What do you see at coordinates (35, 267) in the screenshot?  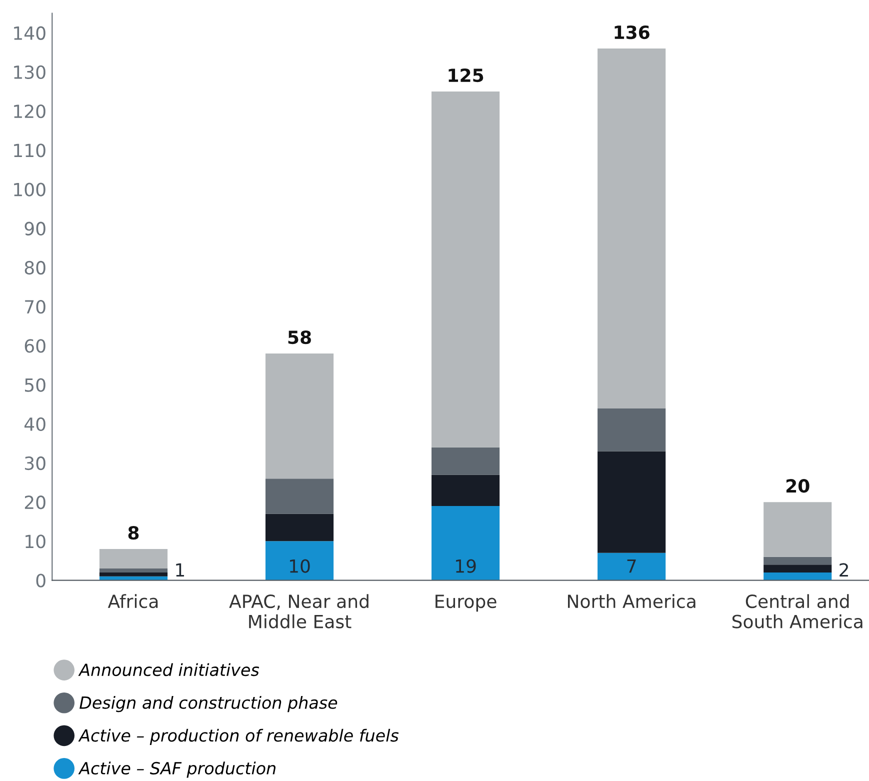 I see `y-tick-label: 80` at bounding box center [35, 267].